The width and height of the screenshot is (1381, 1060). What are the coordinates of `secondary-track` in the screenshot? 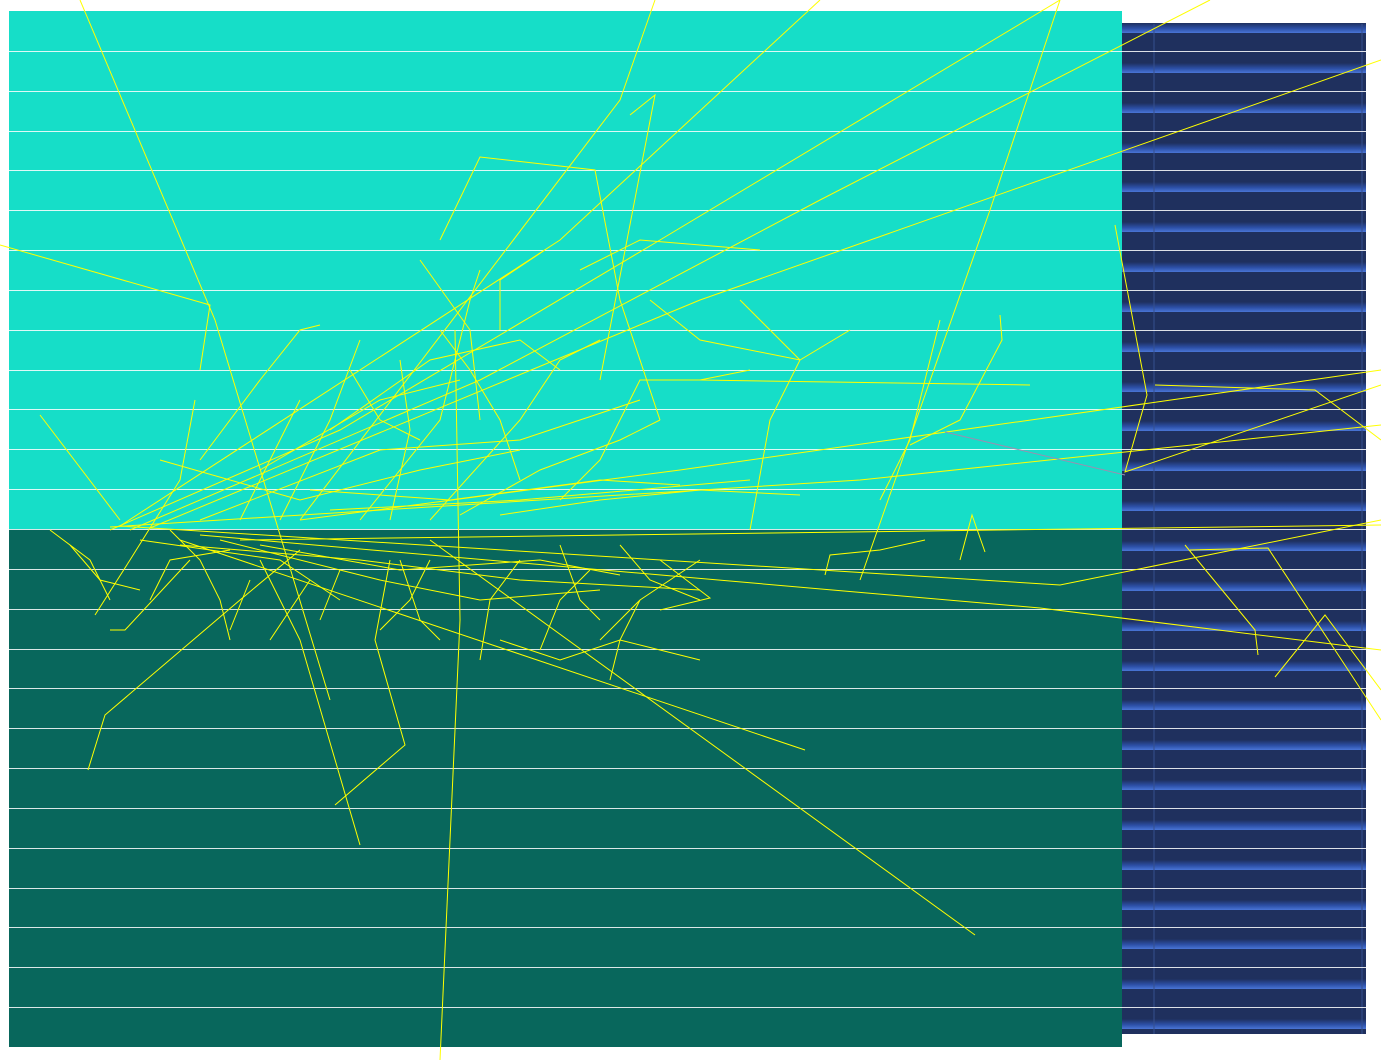 It's located at (1035, 453).